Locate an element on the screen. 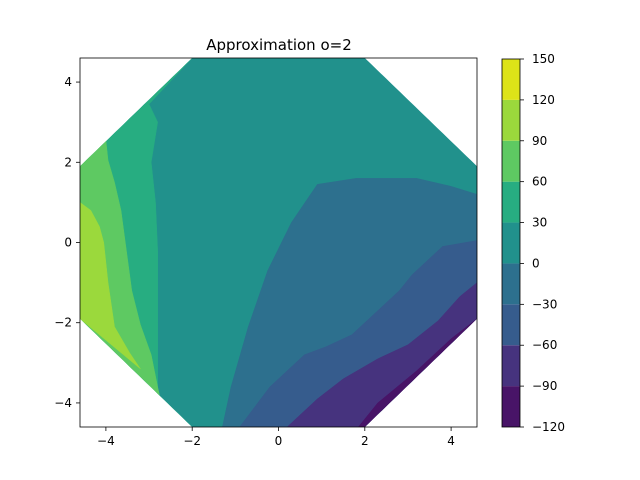 The width and height of the screenshot is (640, 480). colorbar-tick-label: 150 is located at coordinates (543, 59).